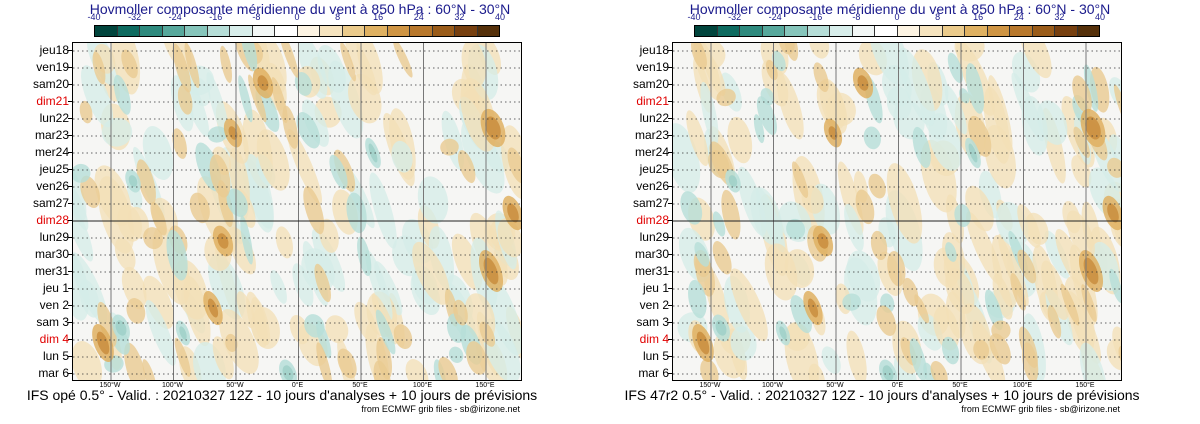 The image size is (1200, 424). What do you see at coordinates (1040, 409) in the screenshot?
I see `chart-credit: from ECMWF grib files - sb@irizone.net` at bounding box center [1040, 409].